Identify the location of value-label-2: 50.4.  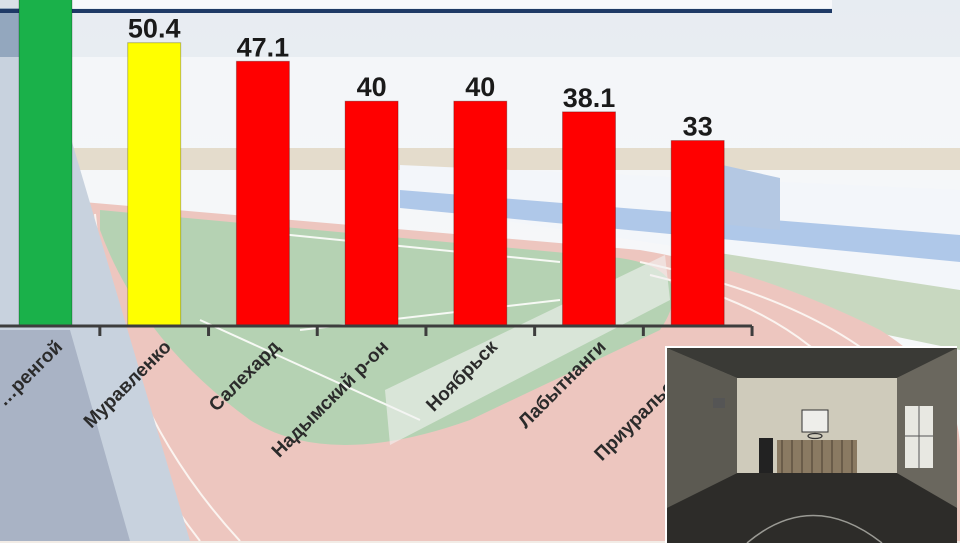
(154, 29).